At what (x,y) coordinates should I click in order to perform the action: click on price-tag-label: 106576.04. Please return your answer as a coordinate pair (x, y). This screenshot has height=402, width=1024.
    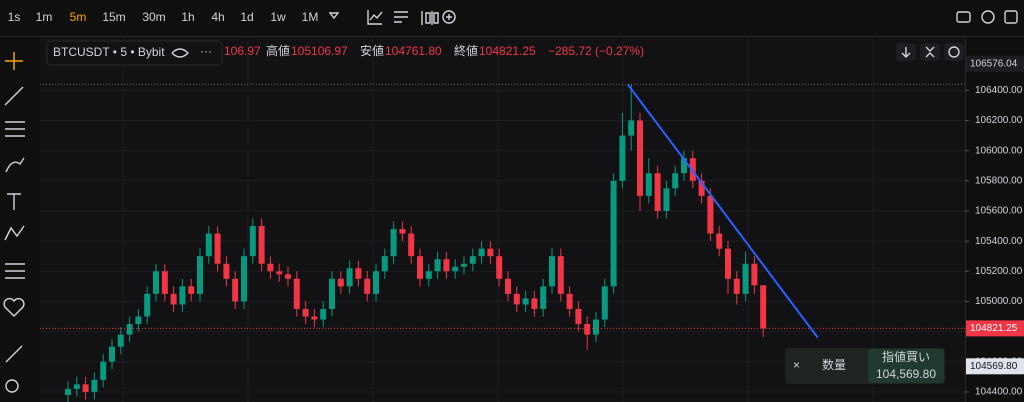
    Looking at the image, I should click on (994, 63).